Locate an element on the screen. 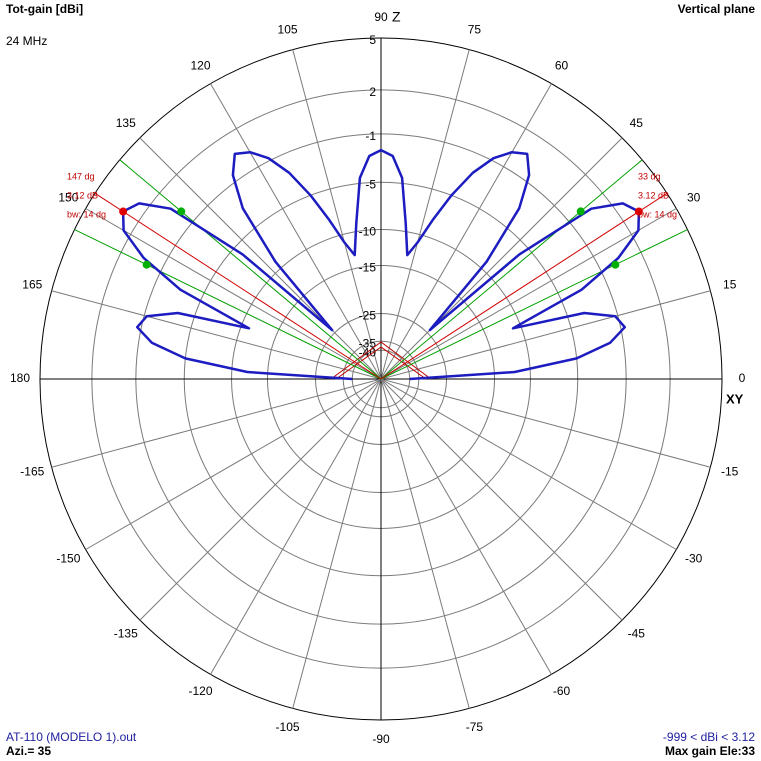  angle-tick-label: 60 is located at coordinates (562, 66).